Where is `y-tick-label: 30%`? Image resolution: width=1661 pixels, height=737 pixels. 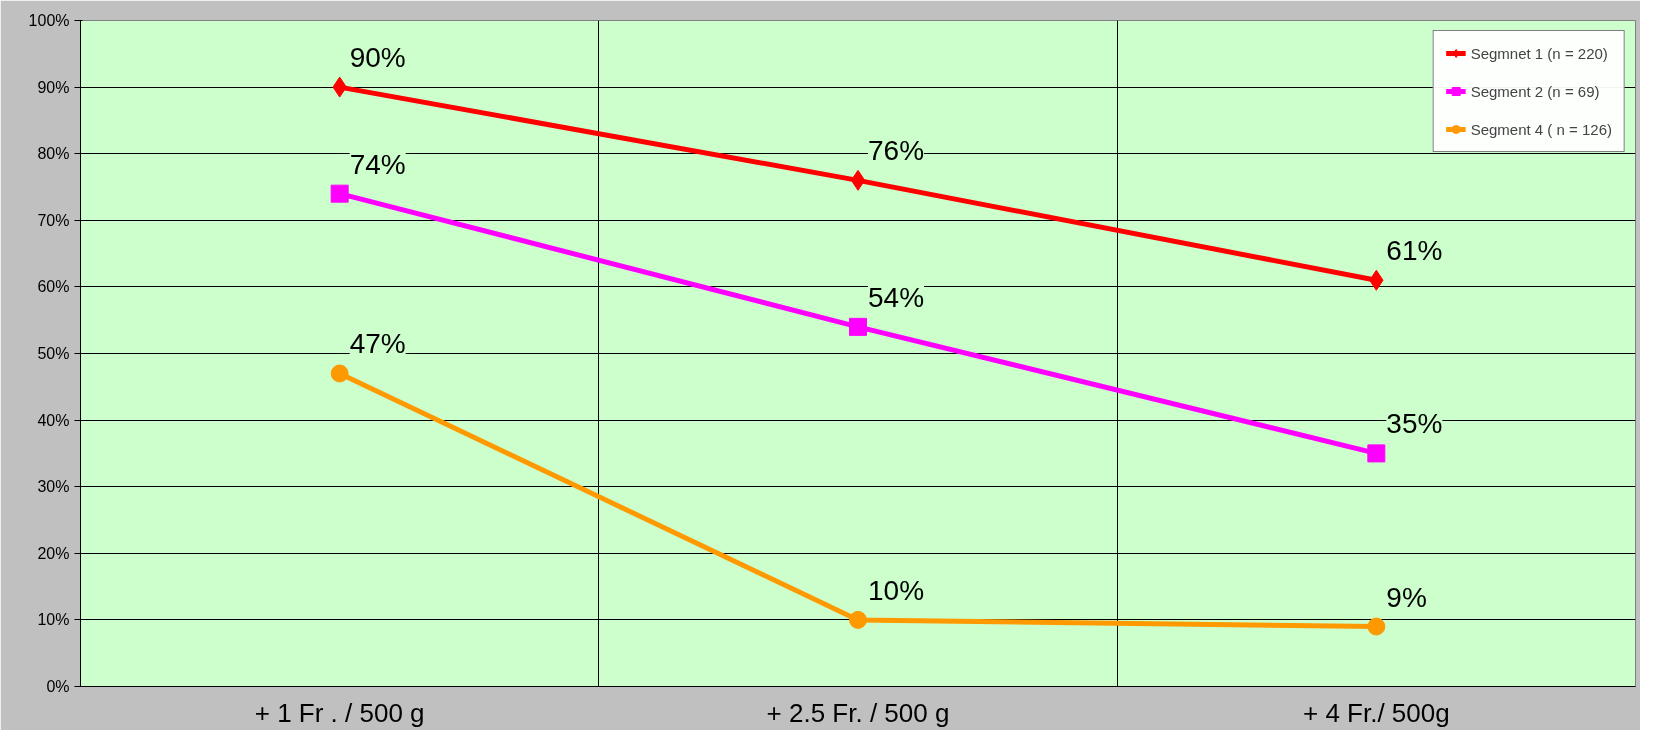 y-tick-label: 30% is located at coordinates (53, 487).